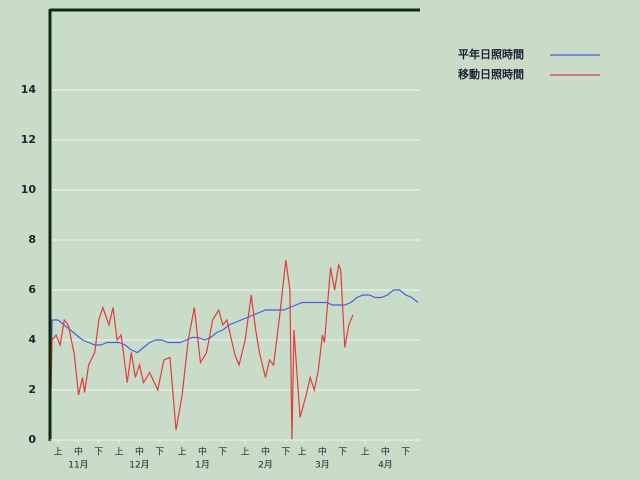  Describe the element at coordinates (491, 54) in the screenshot. I see `legend-label: 平年日照時間` at that location.